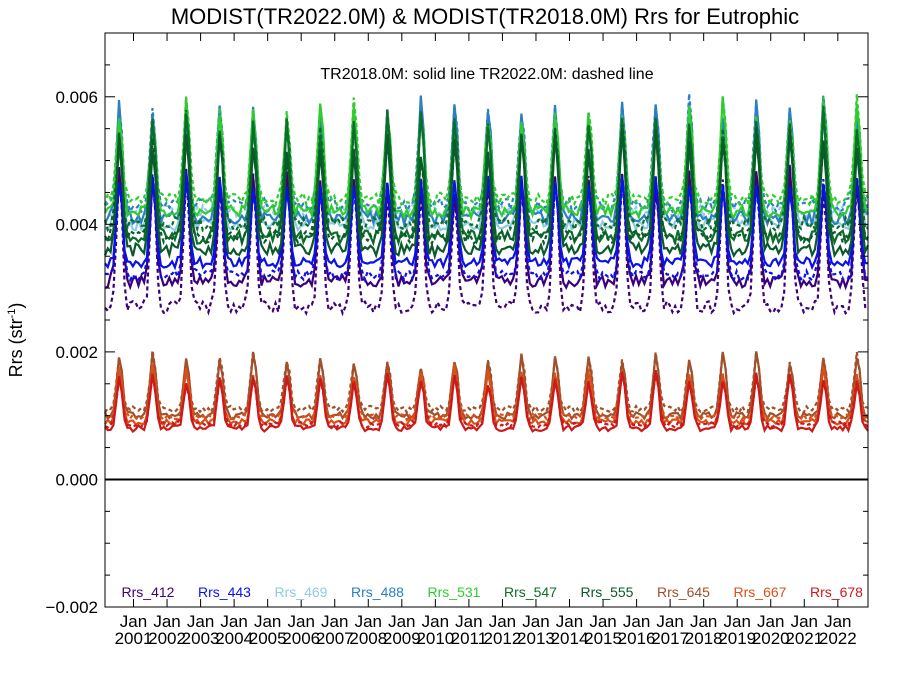 Image resolution: width=900 pixels, height=675 pixels. What do you see at coordinates (704, 630) in the screenshot?
I see `x-tick-label: Jan 2018` at bounding box center [704, 630].